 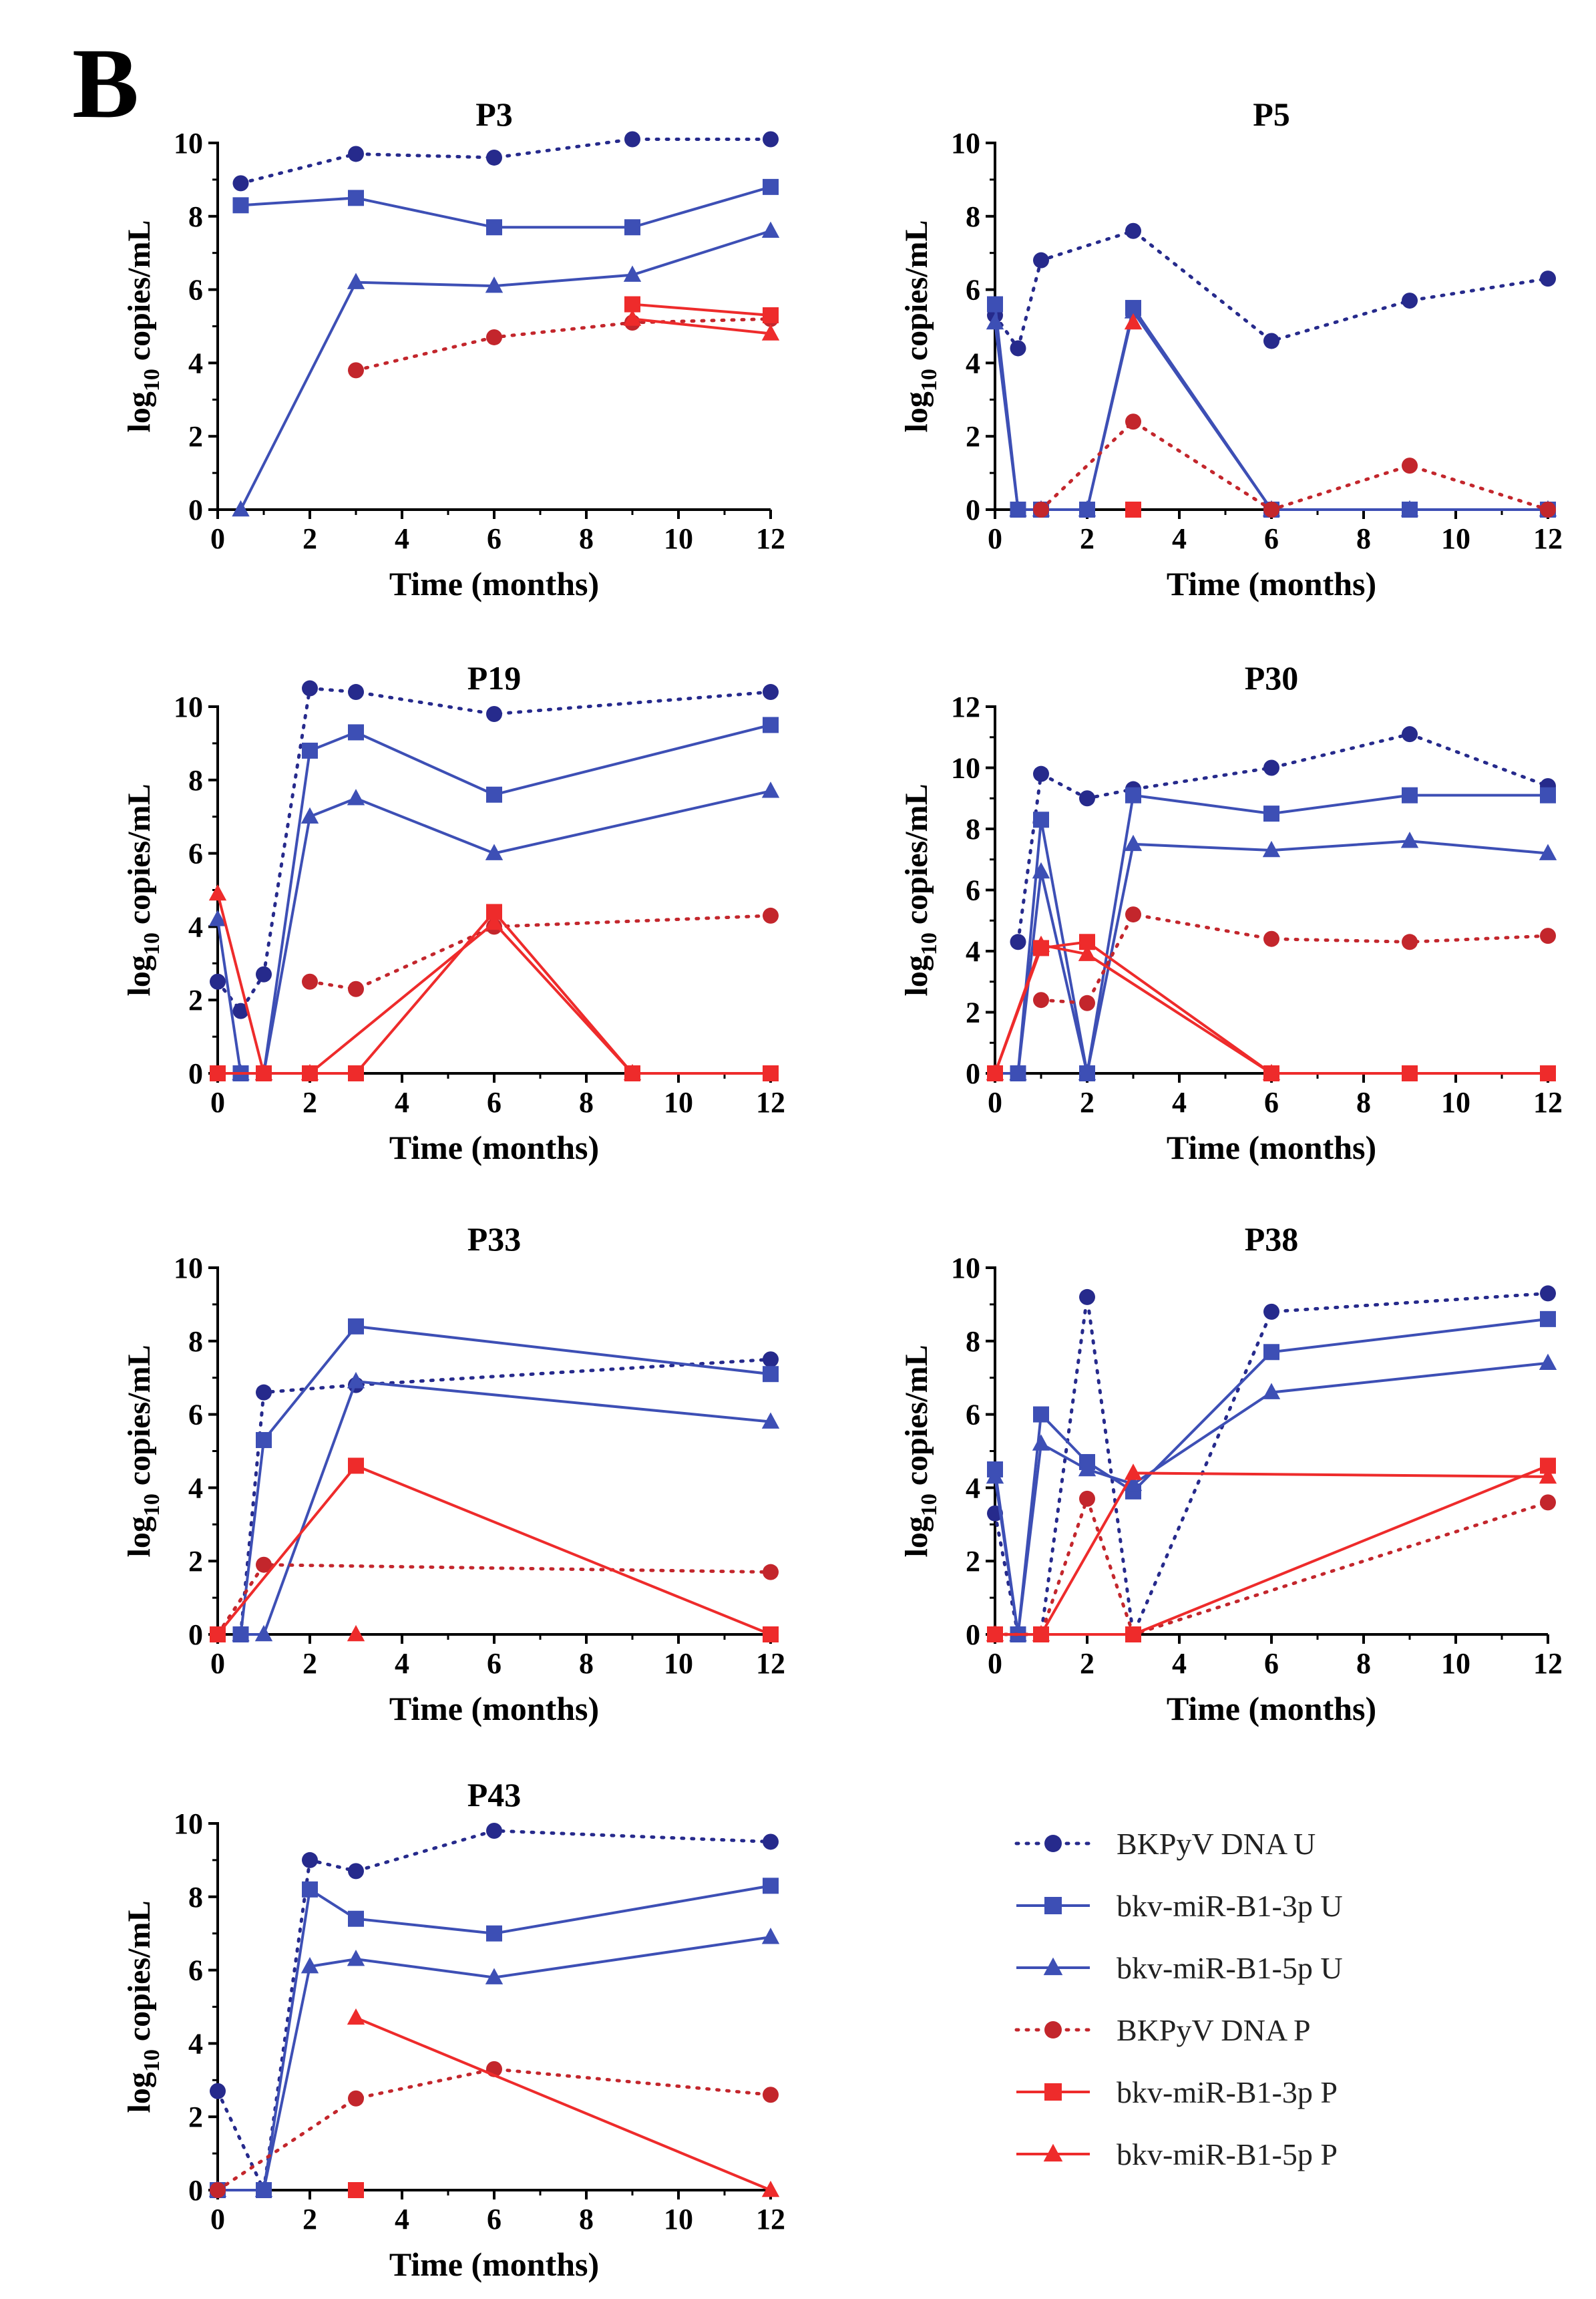 I want to click on chart-title: P43, so click(x=495, y=1794).